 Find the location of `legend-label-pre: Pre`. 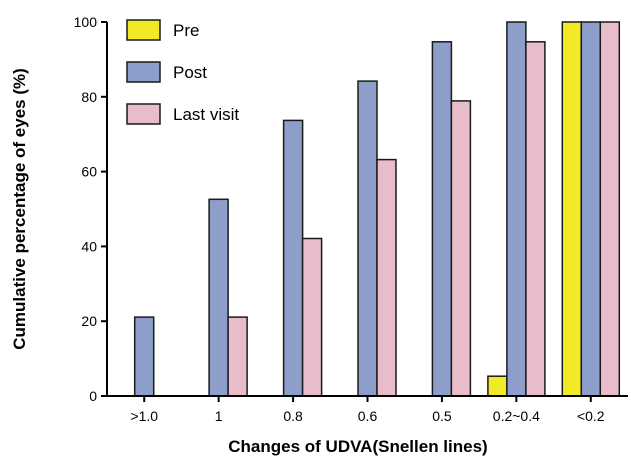

legend-label-pre: Pre is located at coordinates (186, 30).